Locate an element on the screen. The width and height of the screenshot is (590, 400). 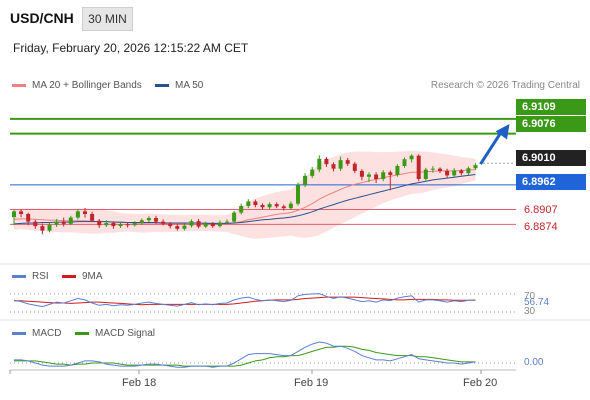
forecast-arrow is located at coordinates (494, 144).